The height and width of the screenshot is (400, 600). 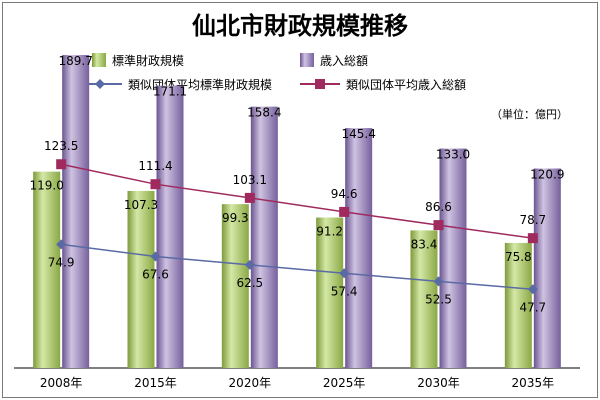 What do you see at coordinates (75, 61) in the screenshot?
I see `data-label-total-revenue-0: 189.7` at bounding box center [75, 61].